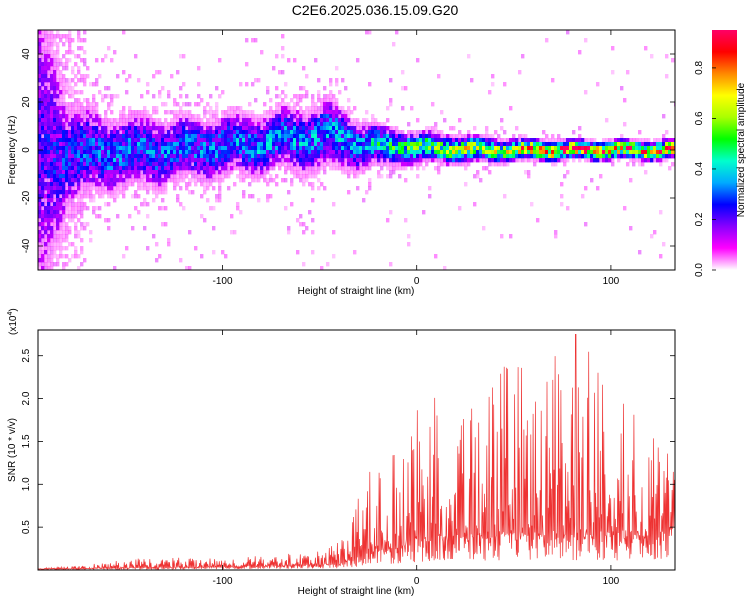 Image resolution: width=750 pixels, height=600 pixels. What do you see at coordinates (699, 169) in the screenshot?
I see `colorbar-tick-label: 0.4` at bounding box center [699, 169].